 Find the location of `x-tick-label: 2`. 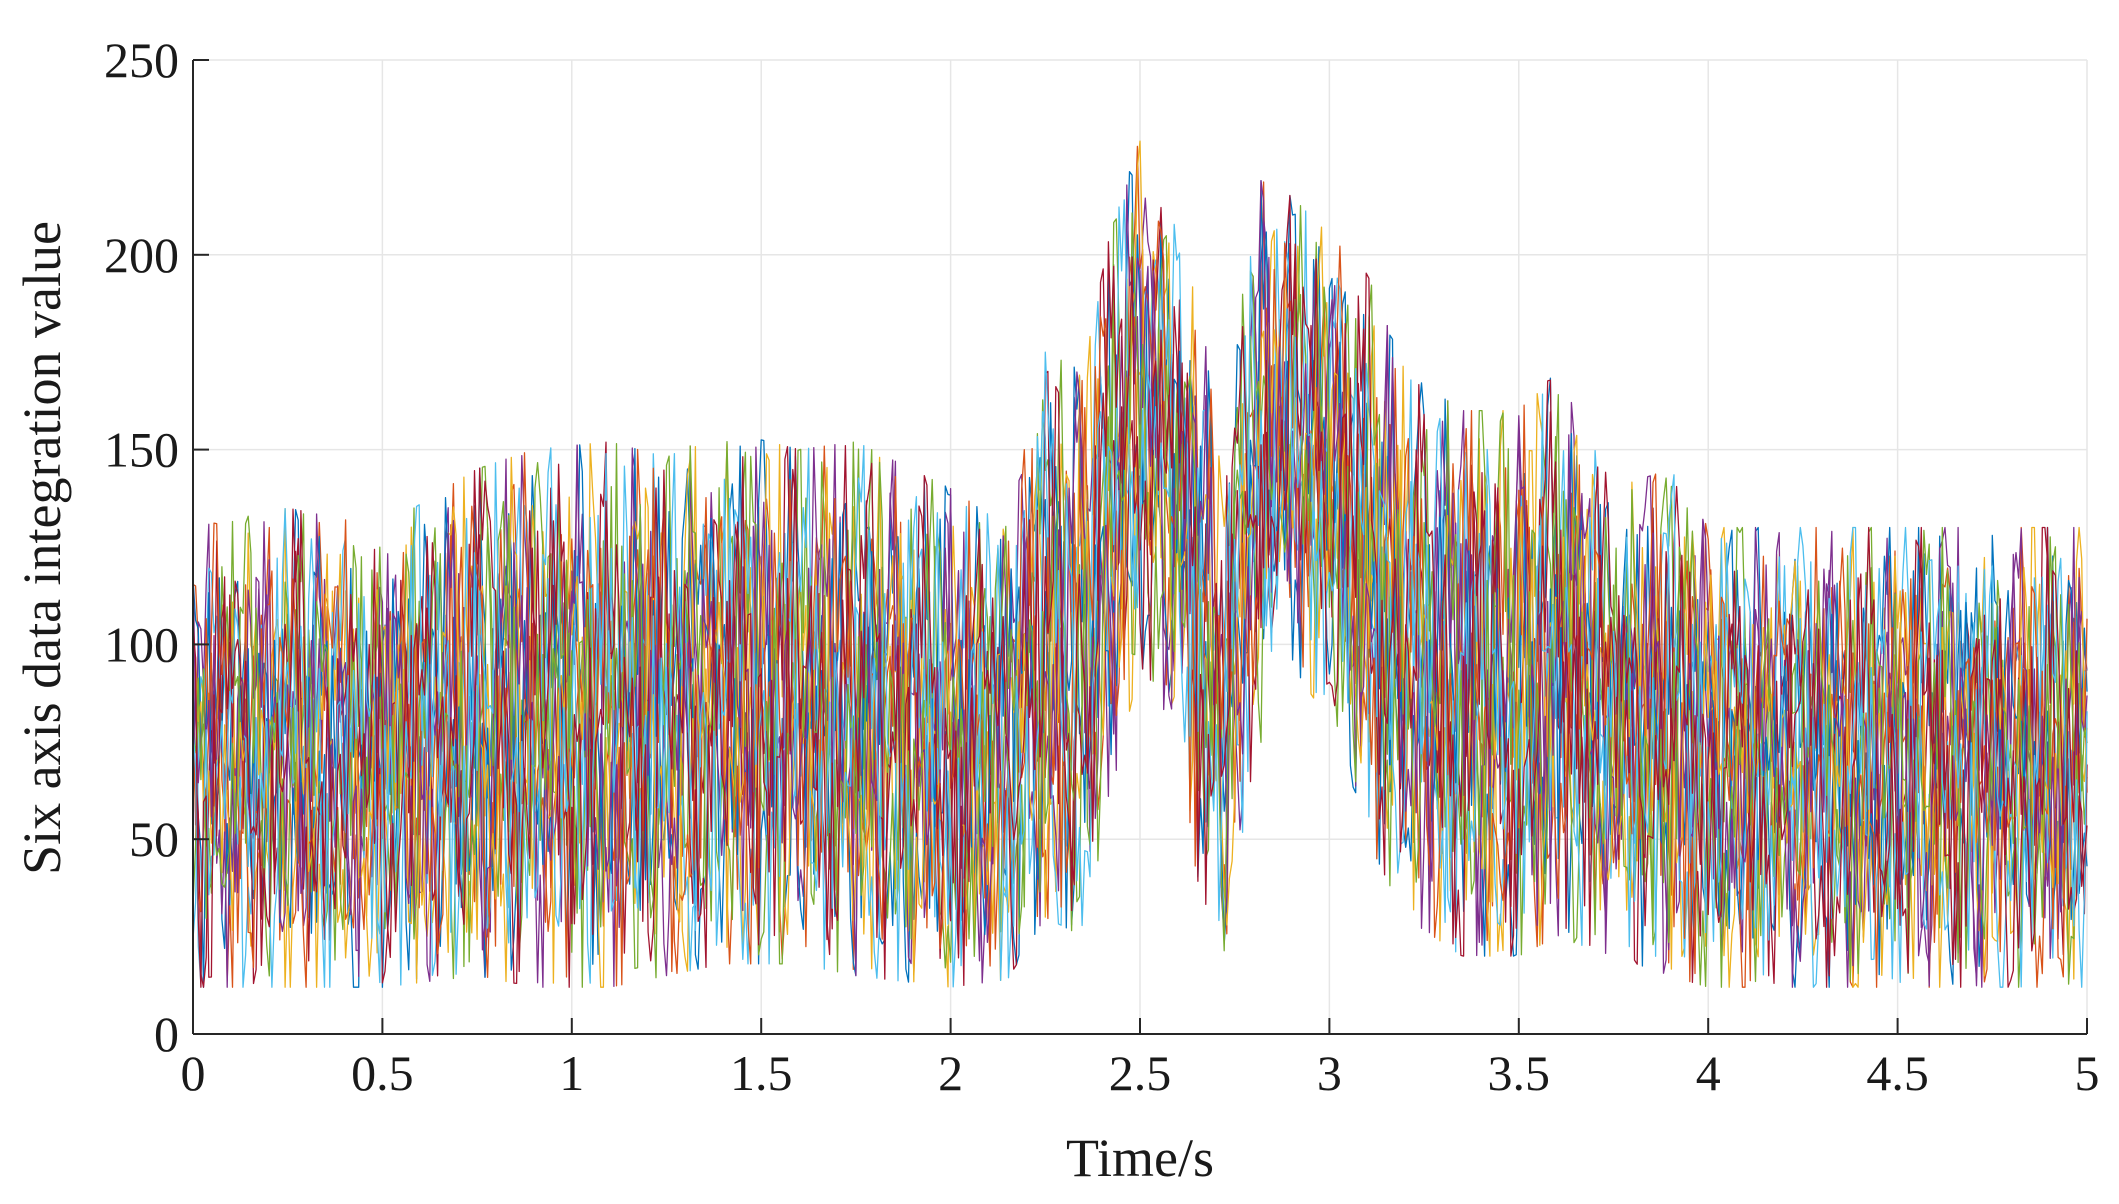

x-tick-label: 2 is located at coordinates (950, 1073).